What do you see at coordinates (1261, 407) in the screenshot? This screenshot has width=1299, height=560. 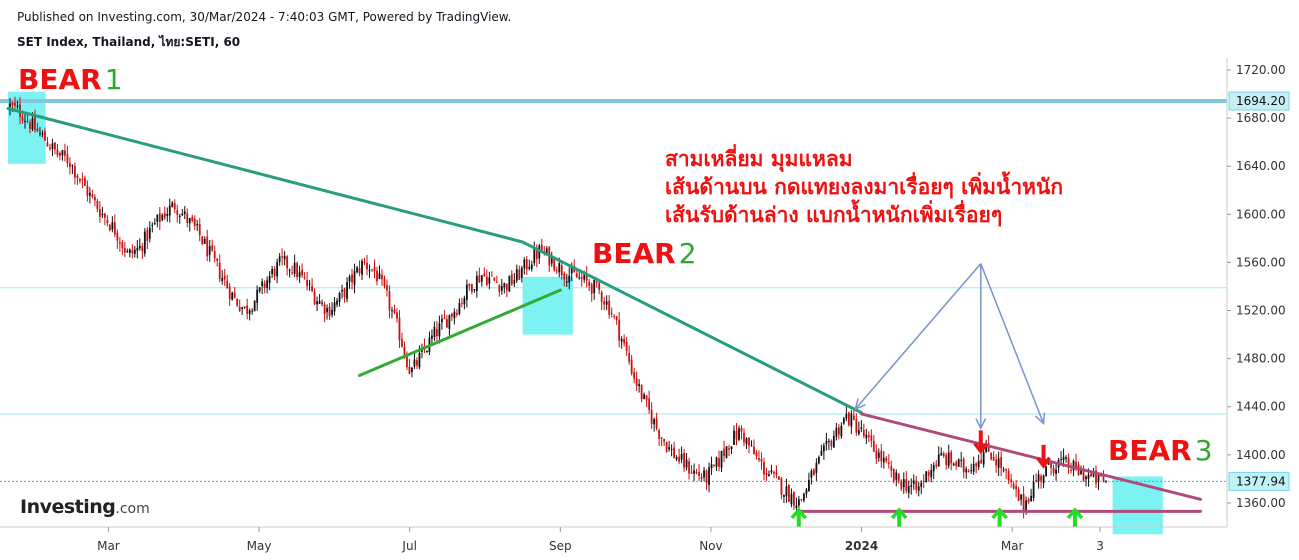 I see `y-tick-label: 1440.00` at bounding box center [1261, 407].